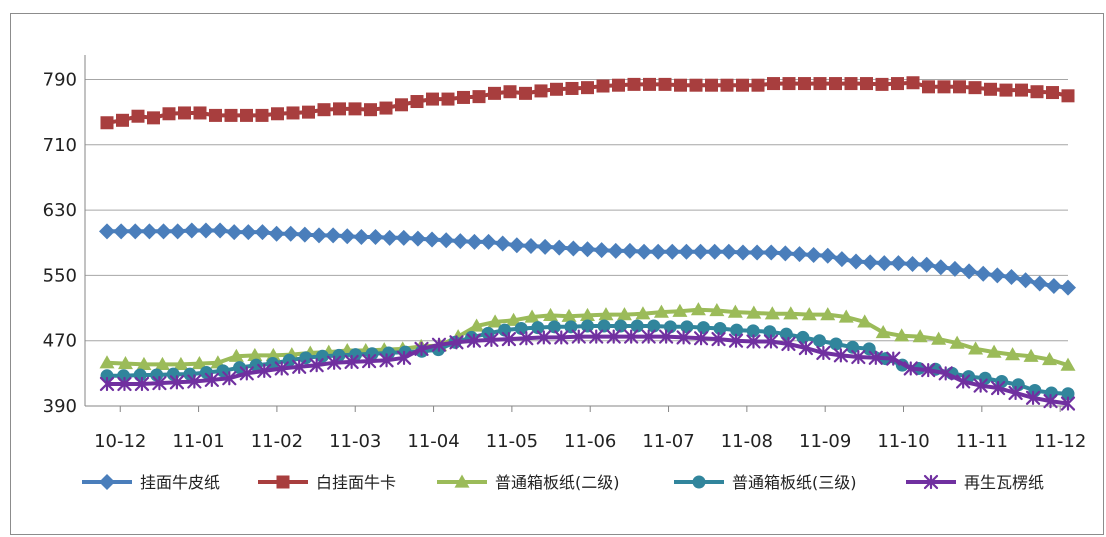 The width and height of the screenshot is (1106, 537). Describe the element at coordinates (765, 482) in the screenshot. I see `legend-entry: 普通箱板纸(三级)` at that location.